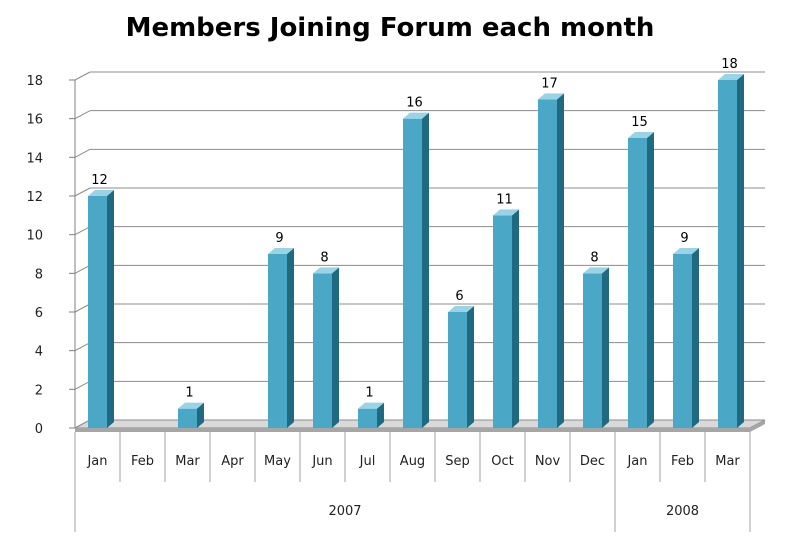 Image resolution: width=800 pixels, height=553 pixels. Describe the element at coordinates (232, 461) in the screenshot. I see `category-label: Apr` at that location.